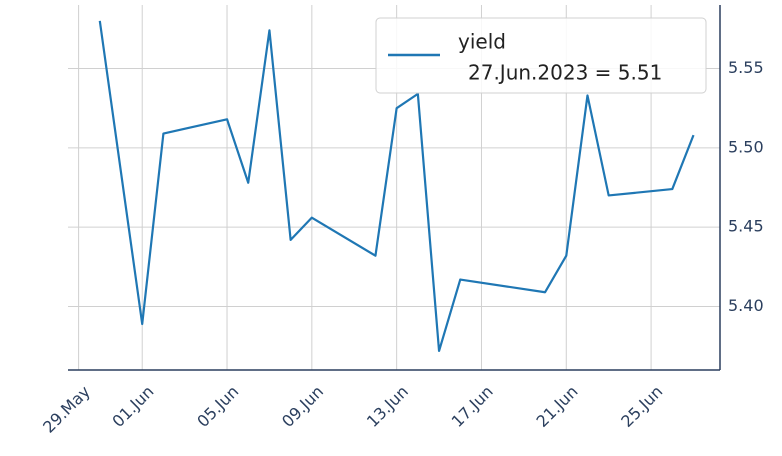  I want to click on x-tick-label: 29.May, so click(66, 409).